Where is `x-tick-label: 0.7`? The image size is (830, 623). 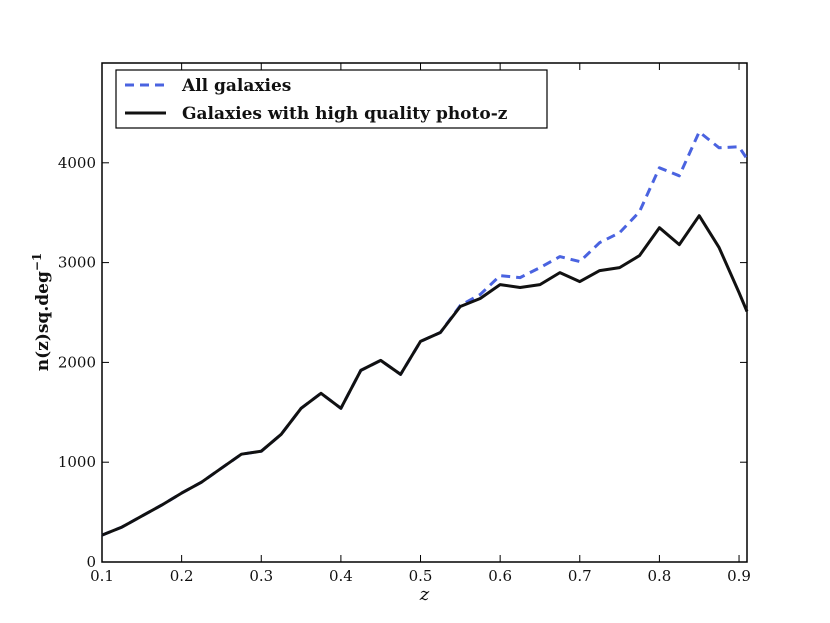
x-tick-label: 0.7 is located at coordinates (580, 576).